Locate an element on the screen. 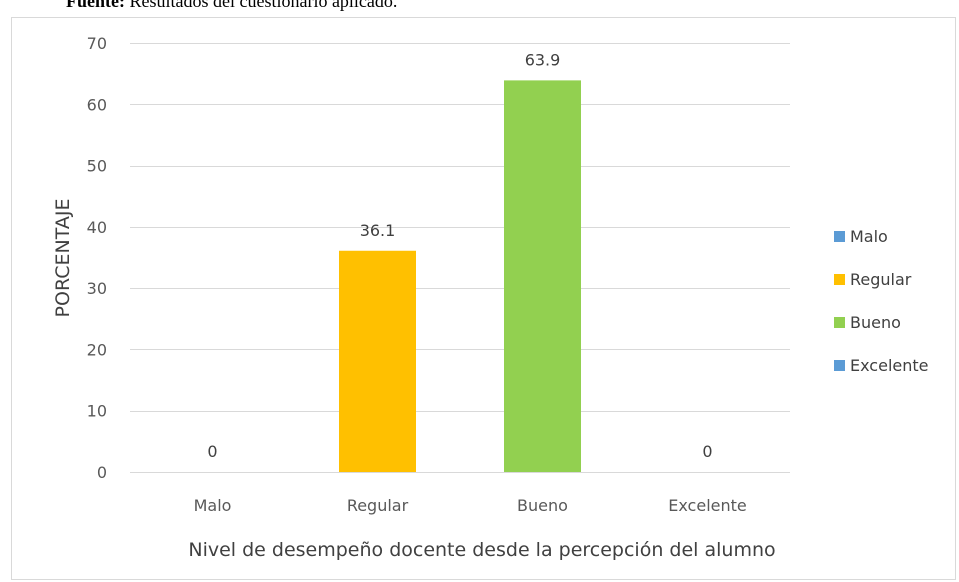 The width and height of the screenshot is (959, 582). y-tick-label: 40 is located at coordinates (97, 227).